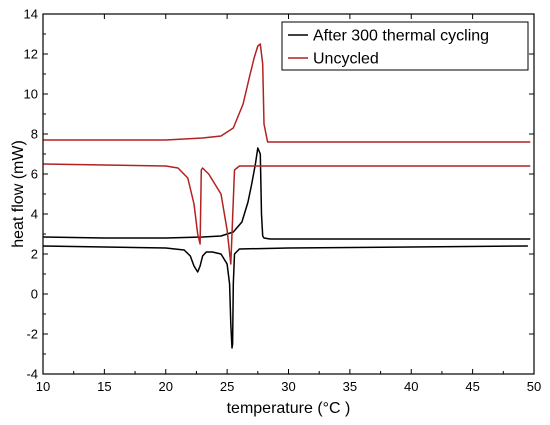 This screenshot has height=425, width=550. Describe the element at coordinates (34, 294) in the screenshot. I see `y-tick-label: 0` at that location.